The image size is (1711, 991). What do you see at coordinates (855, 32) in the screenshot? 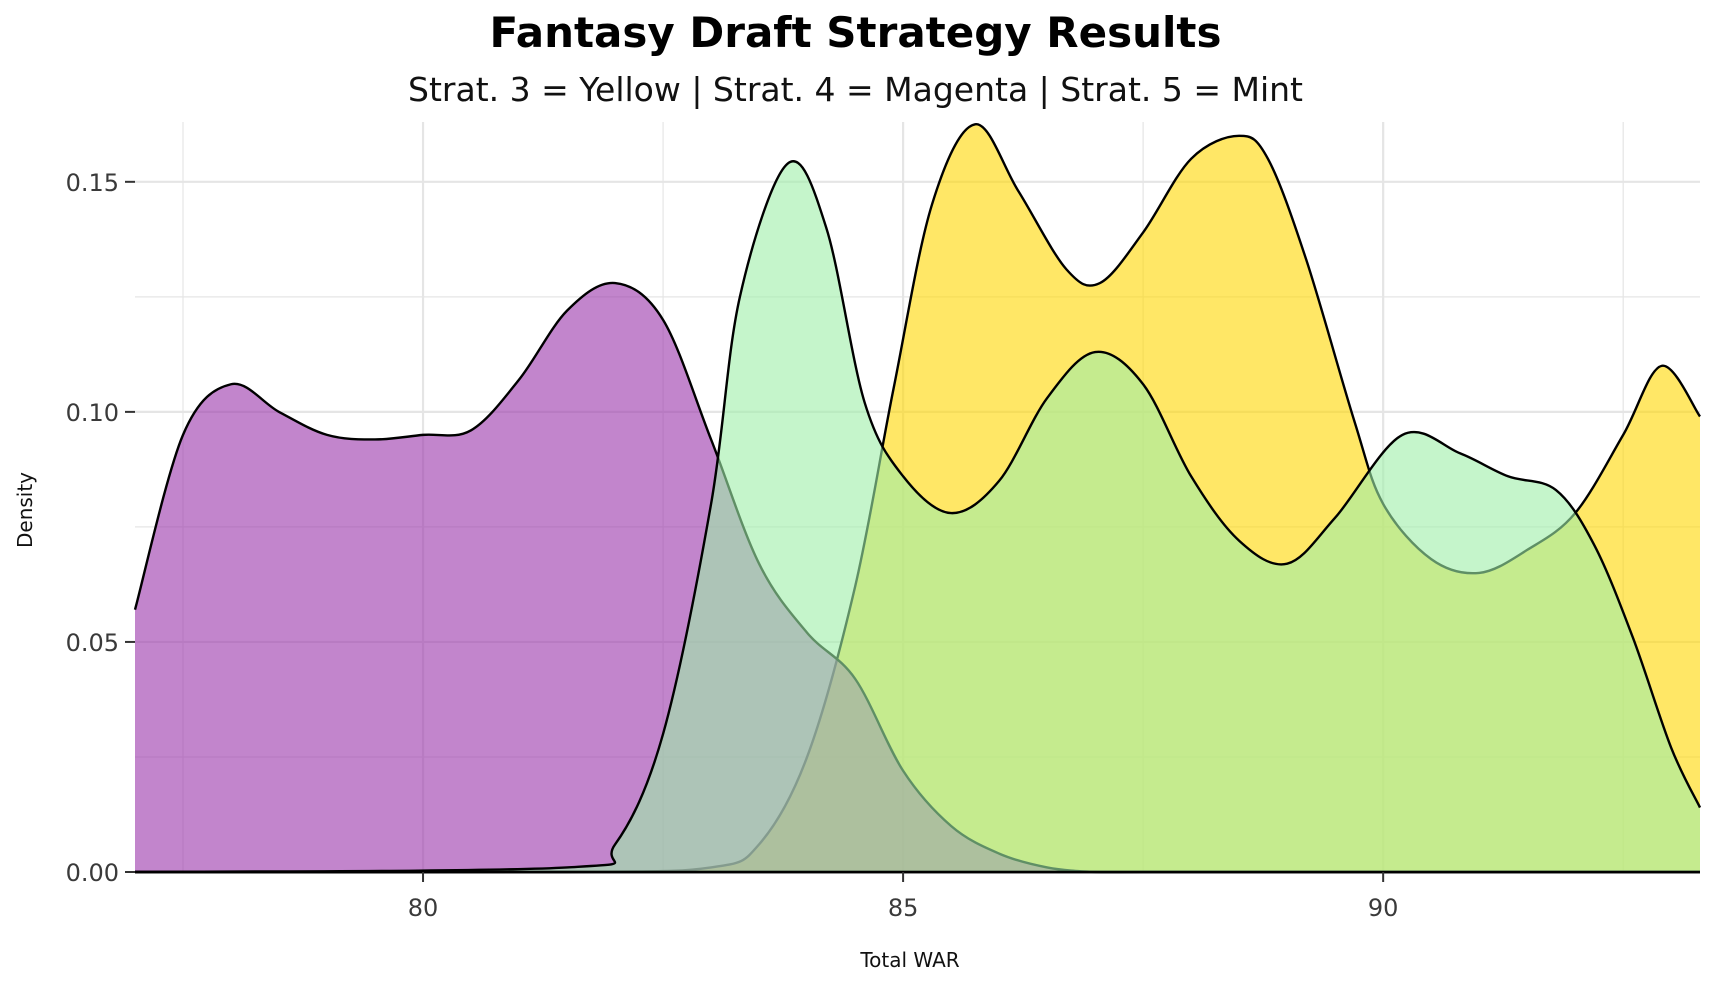
I see `chart-title: Fantasy Draft Strategy Results` at bounding box center [855, 32].